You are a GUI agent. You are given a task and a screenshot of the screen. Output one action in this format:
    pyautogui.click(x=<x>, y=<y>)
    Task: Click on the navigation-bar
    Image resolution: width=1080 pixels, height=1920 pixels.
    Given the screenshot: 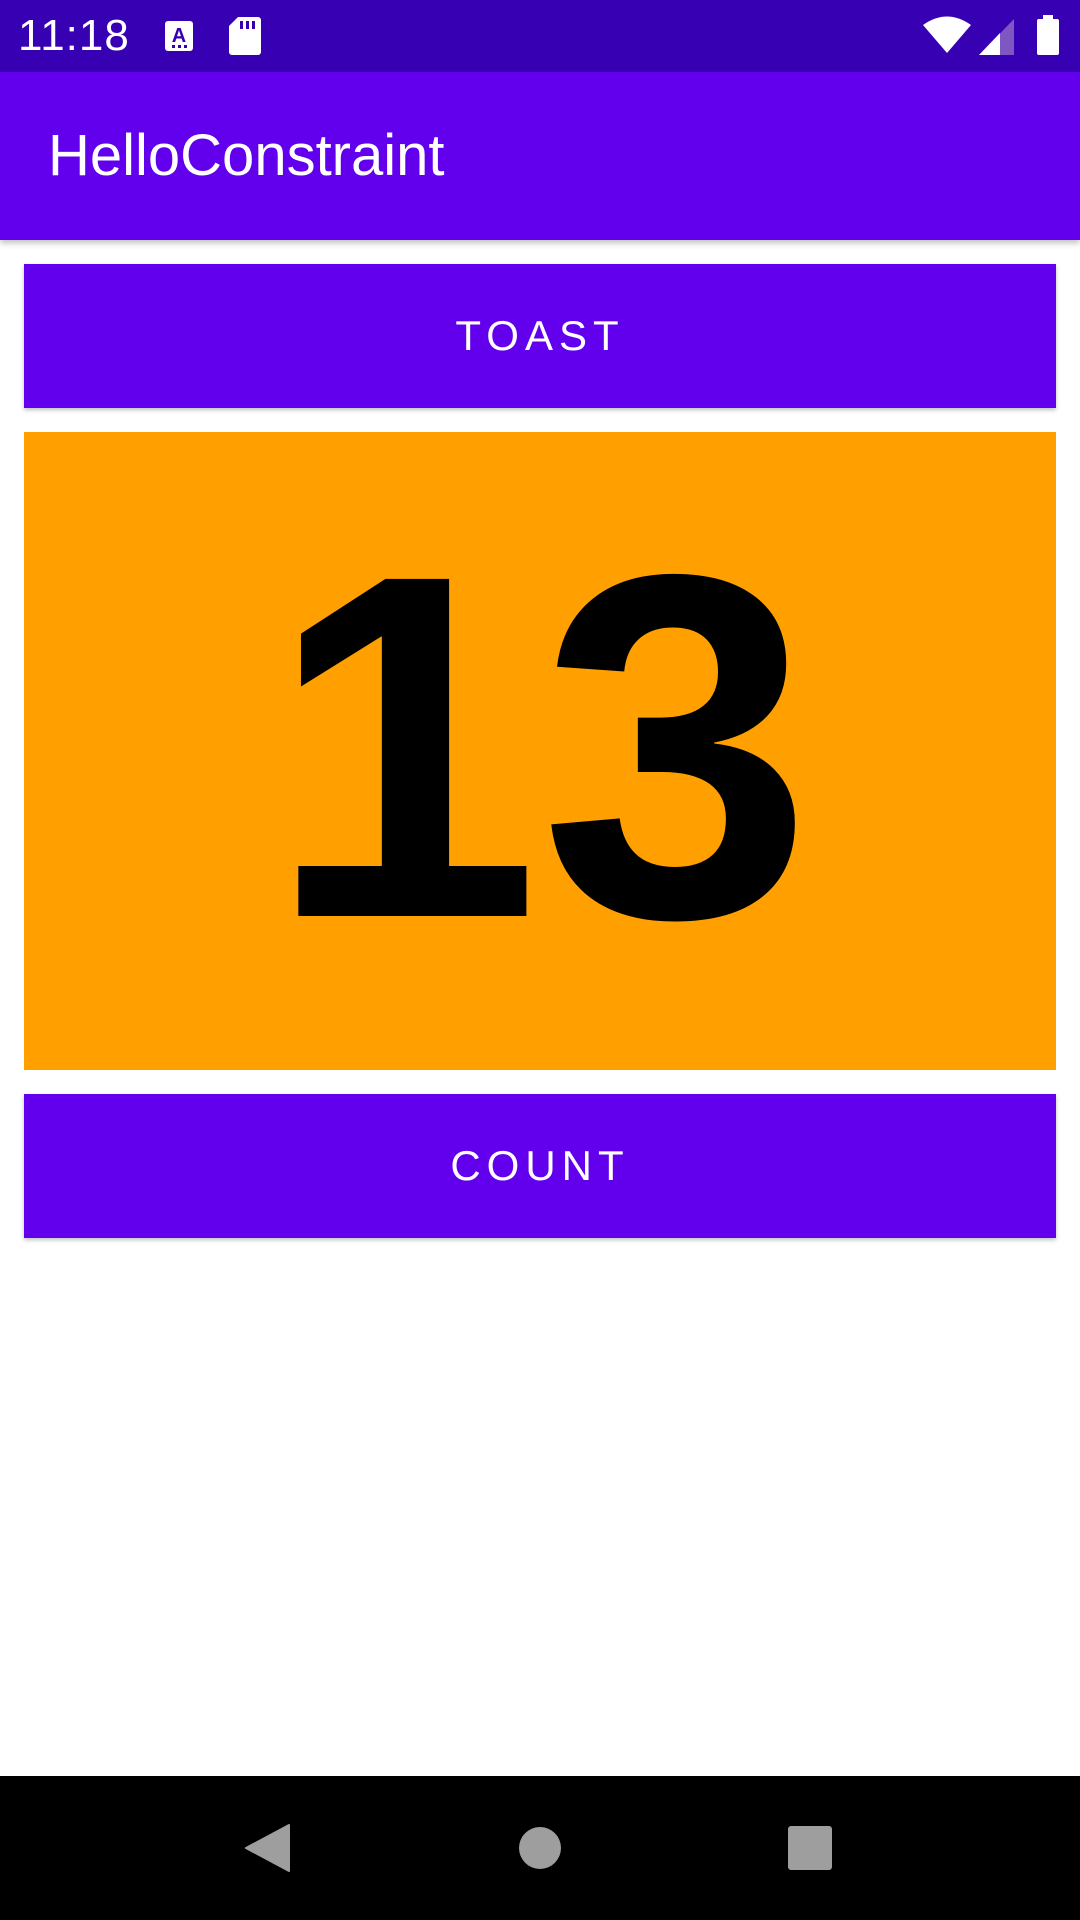 What is the action you would take?
    pyautogui.click(x=540, y=1848)
    